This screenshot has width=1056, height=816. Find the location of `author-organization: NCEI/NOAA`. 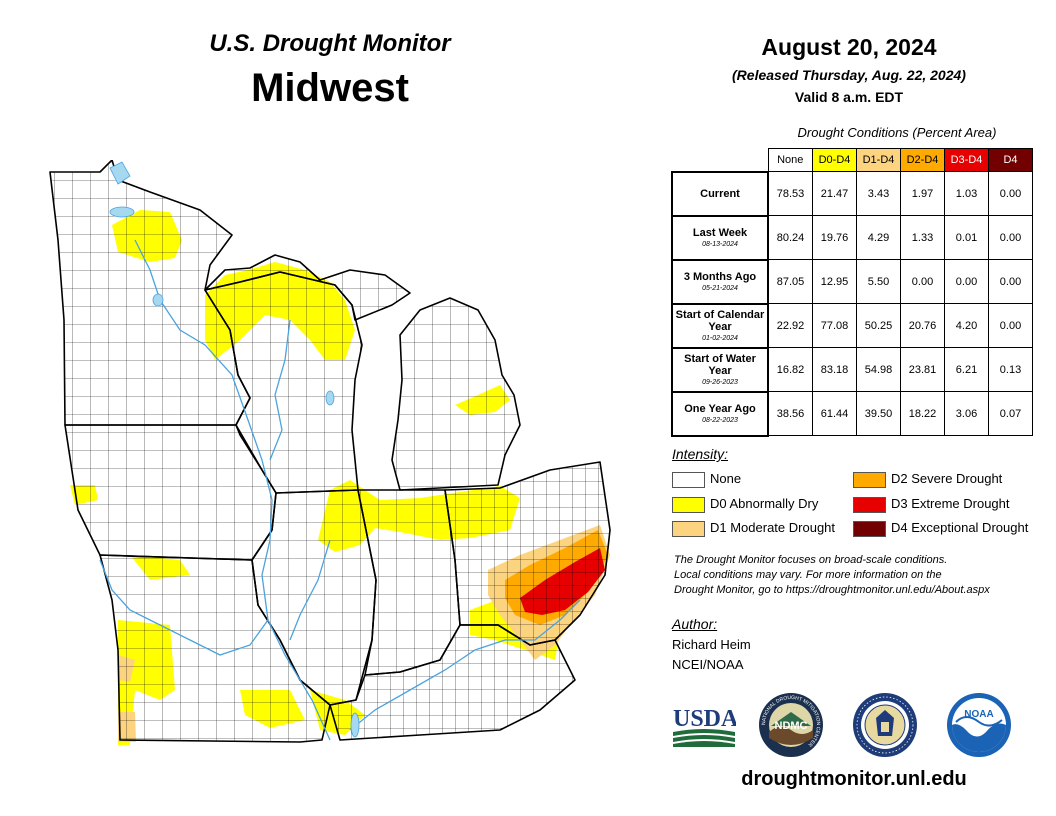

author-organization: NCEI/NOAA is located at coordinates (708, 664).